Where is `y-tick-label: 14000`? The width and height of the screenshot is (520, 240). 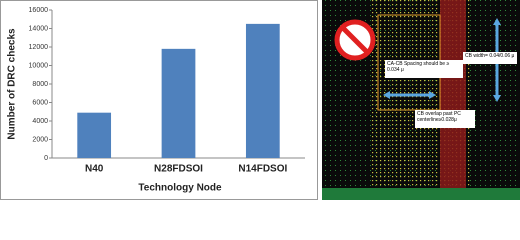 y-tick-label: 14000 is located at coordinates (39, 28).